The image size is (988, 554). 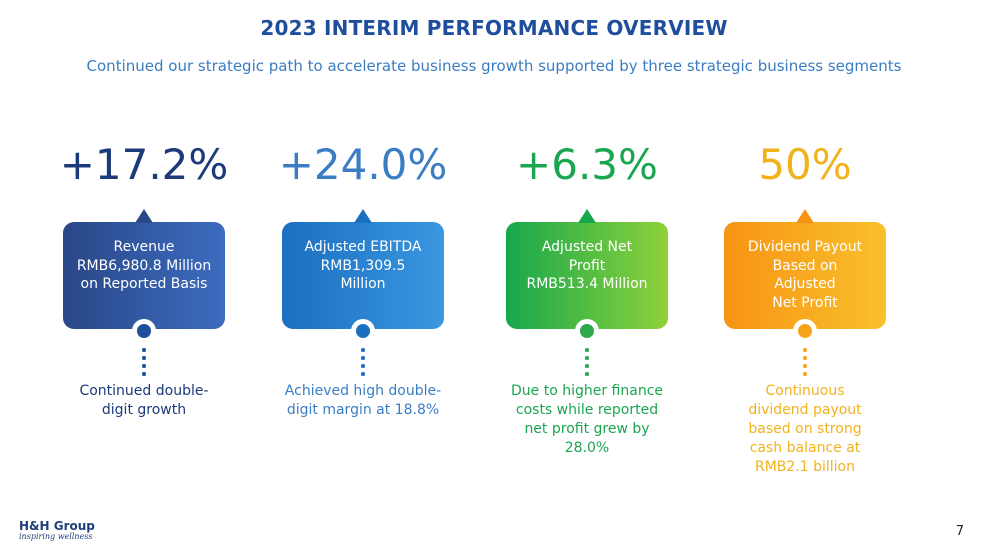 I want to click on metric-label-line: Revenue, so click(x=144, y=247).